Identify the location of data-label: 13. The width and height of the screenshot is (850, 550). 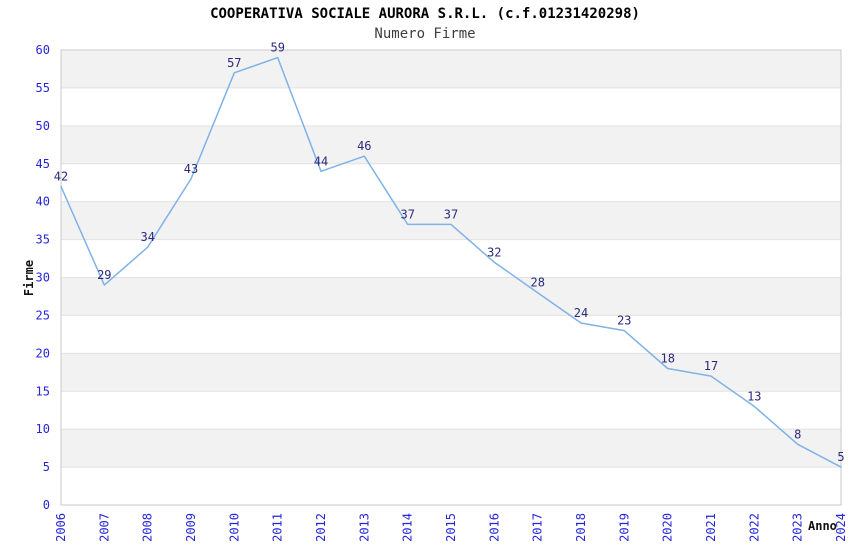
(754, 396).